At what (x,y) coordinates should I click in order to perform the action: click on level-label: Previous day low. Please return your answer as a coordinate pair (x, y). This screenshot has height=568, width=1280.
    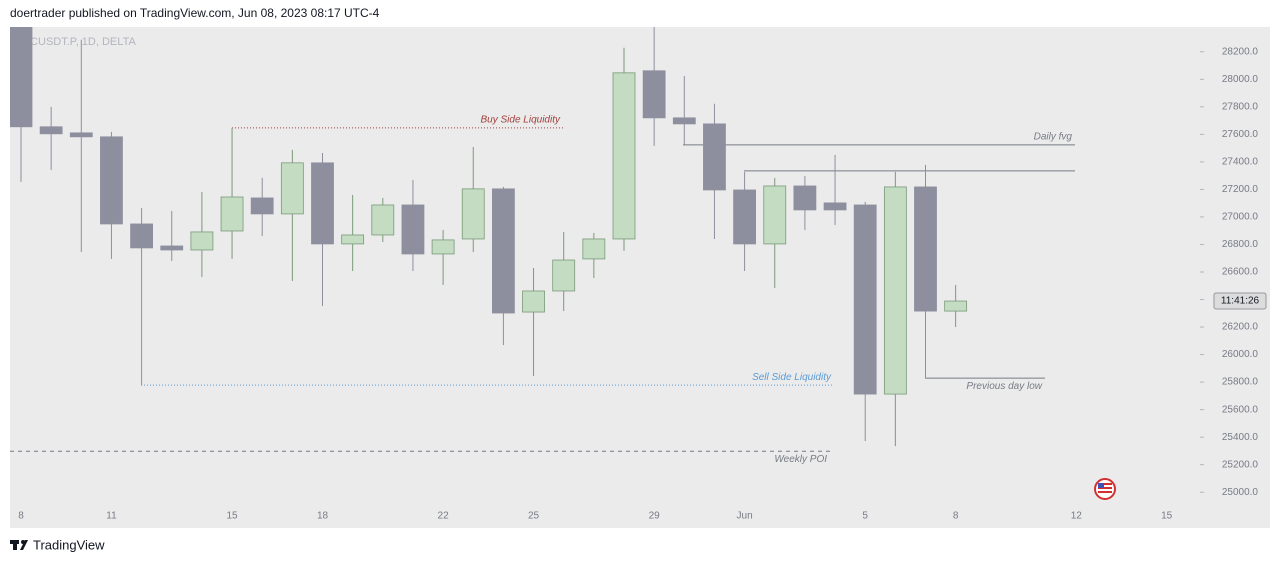
    Looking at the image, I should click on (1004, 386).